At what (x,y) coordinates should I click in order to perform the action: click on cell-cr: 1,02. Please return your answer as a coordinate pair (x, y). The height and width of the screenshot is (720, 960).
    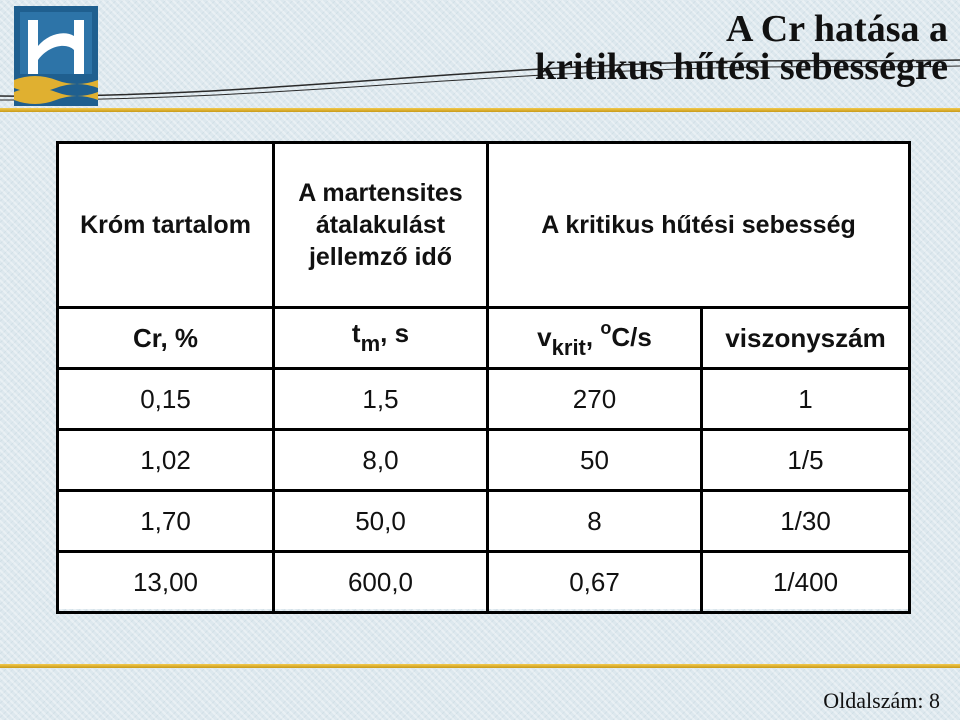
    Looking at the image, I should click on (165, 460).